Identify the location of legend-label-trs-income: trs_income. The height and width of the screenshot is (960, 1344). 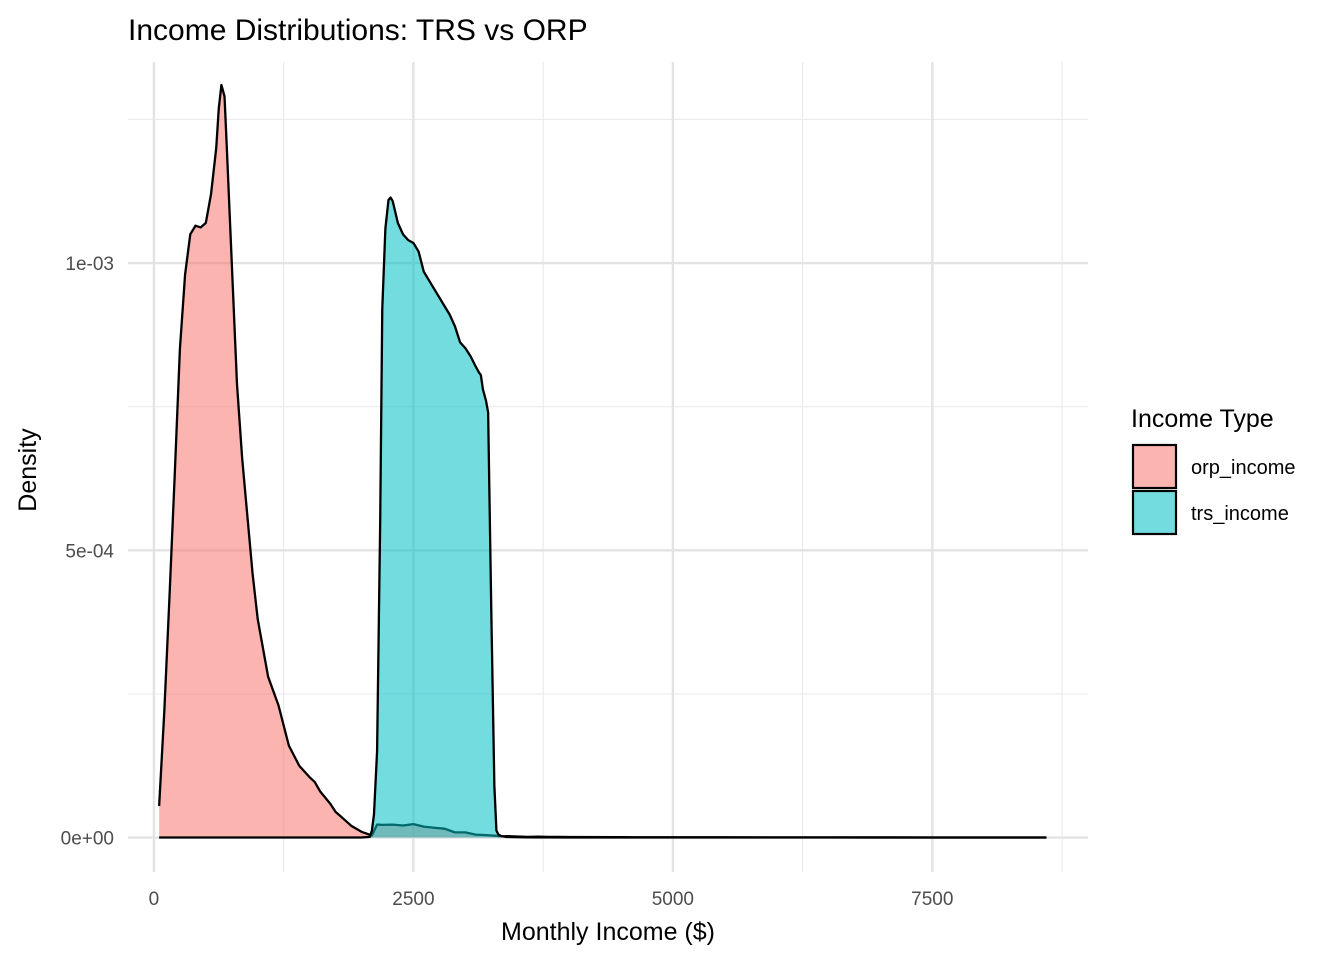
(1240, 514).